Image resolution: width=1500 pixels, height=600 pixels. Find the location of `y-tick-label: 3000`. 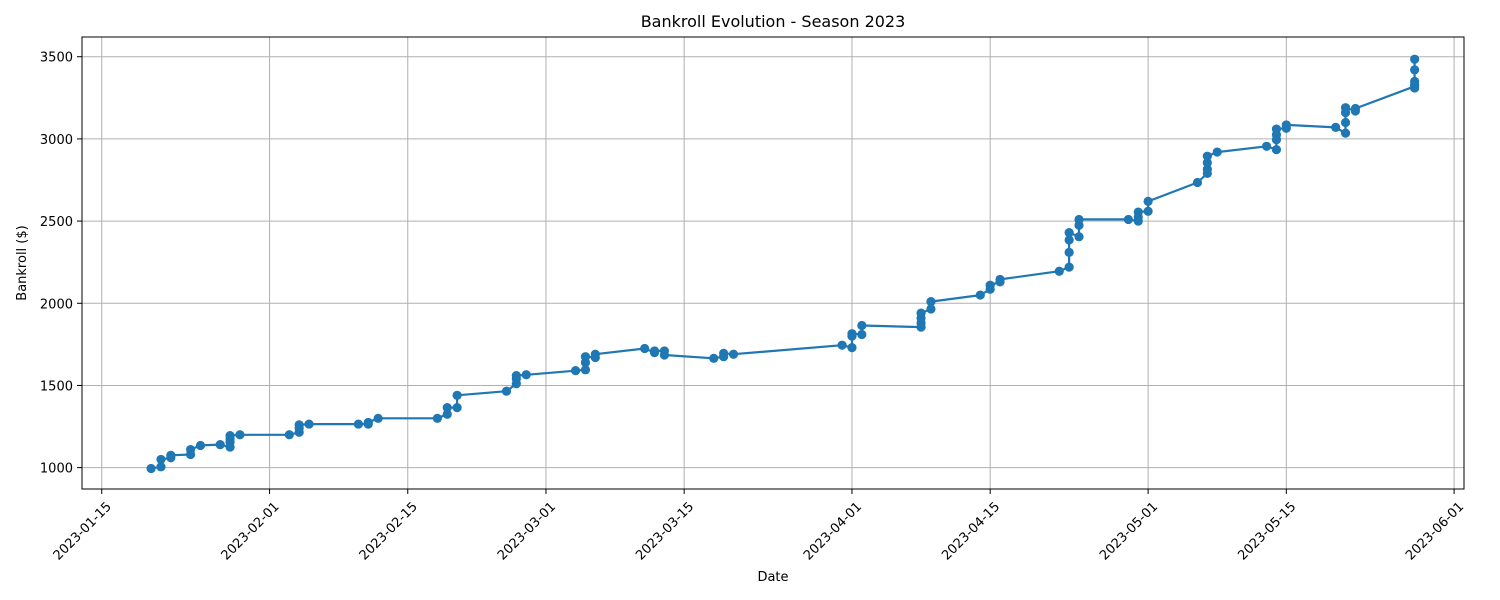

y-tick-label: 3000 is located at coordinates (56, 140).